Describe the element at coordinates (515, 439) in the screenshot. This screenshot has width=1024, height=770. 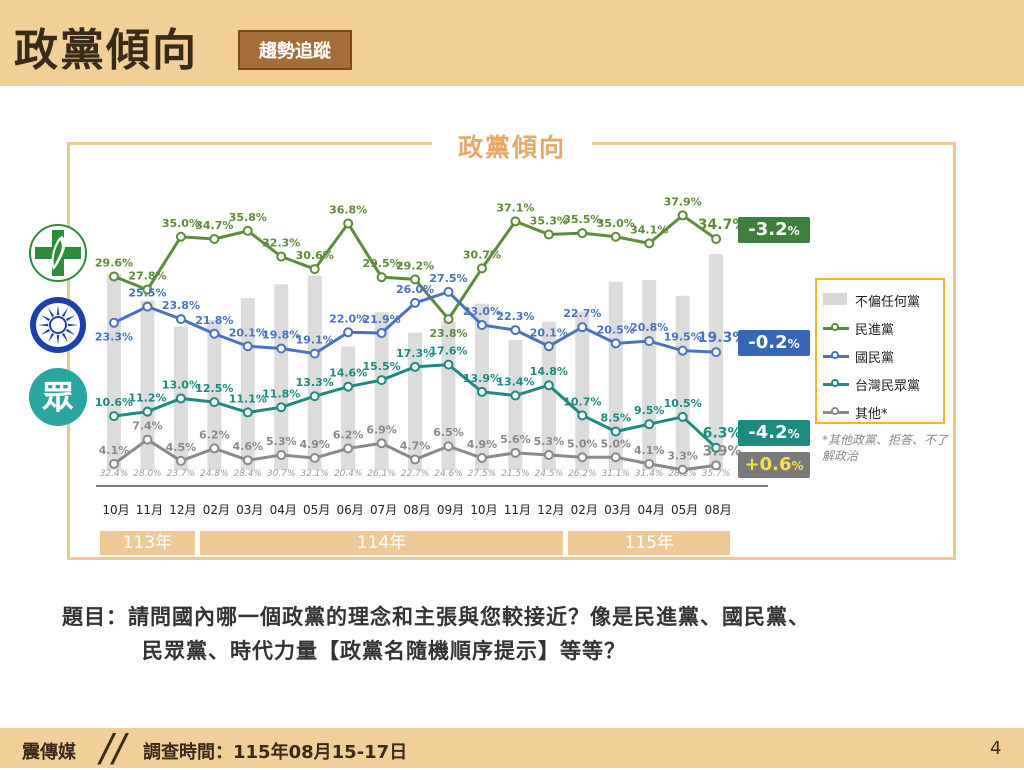
I see `series-data-label: 5.6%` at that location.